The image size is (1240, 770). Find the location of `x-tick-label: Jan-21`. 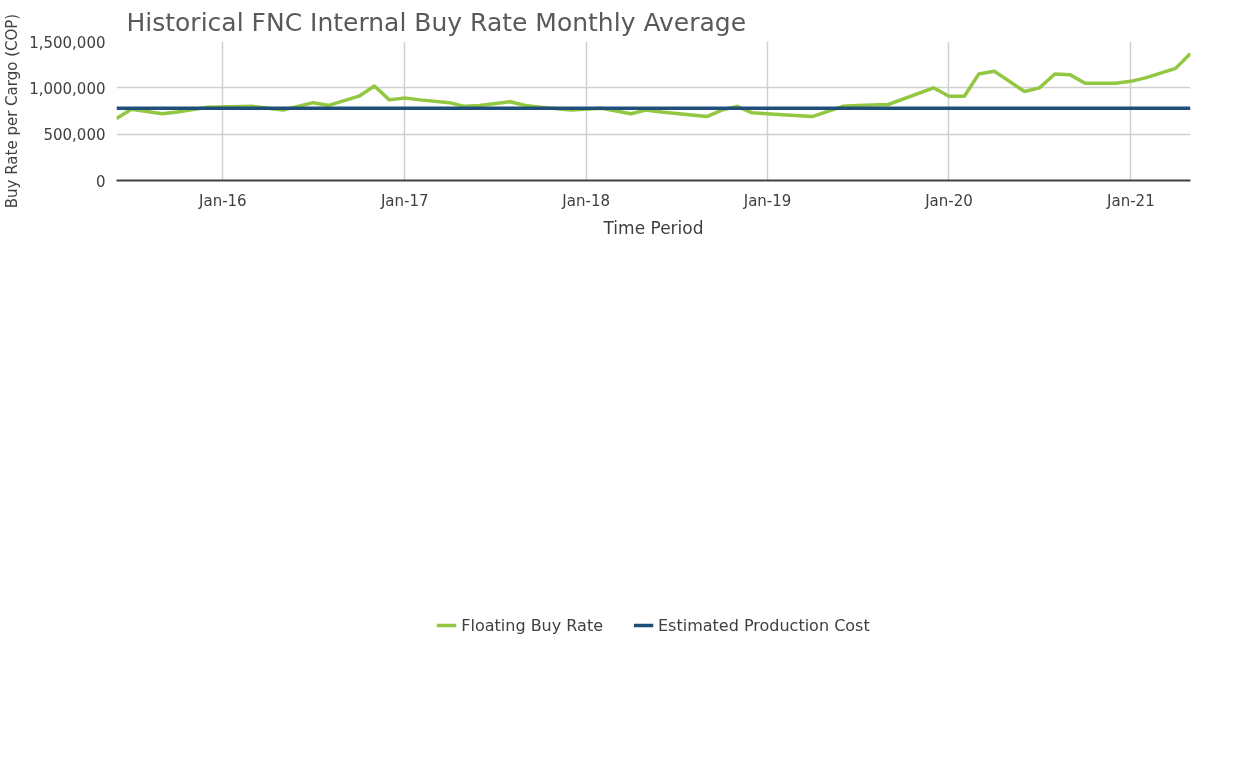

x-tick-label: Jan-21 is located at coordinates (1130, 200).